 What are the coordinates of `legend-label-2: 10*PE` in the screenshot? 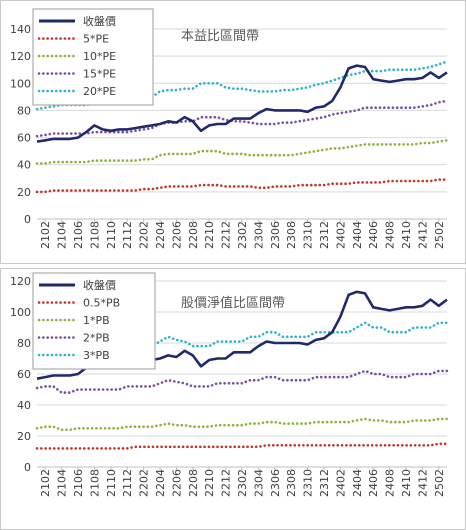 It's located at (99, 56).